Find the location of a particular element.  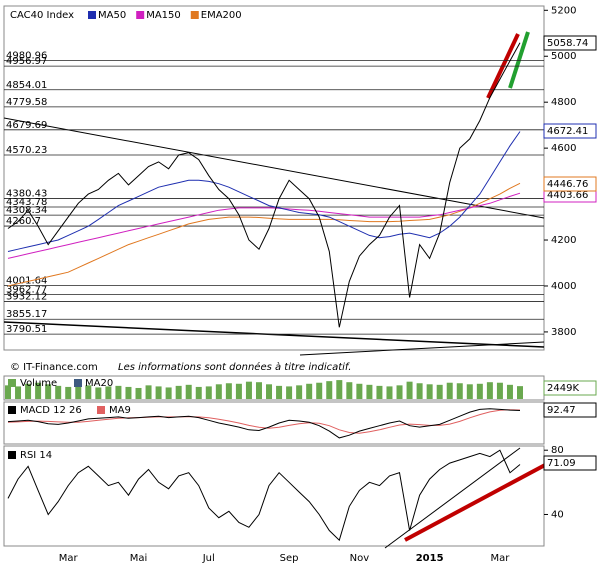

legend-label: MA50 is located at coordinates (112, 15).